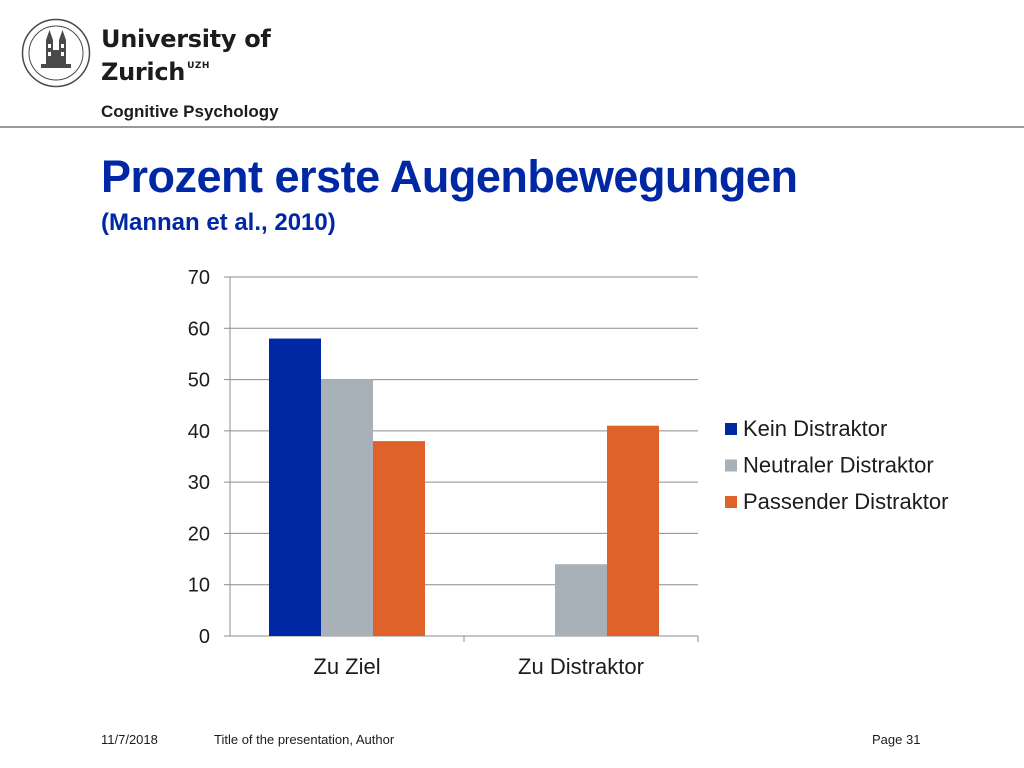 The image size is (1024, 768). I want to click on y-tick-label: 70, so click(199, 278).